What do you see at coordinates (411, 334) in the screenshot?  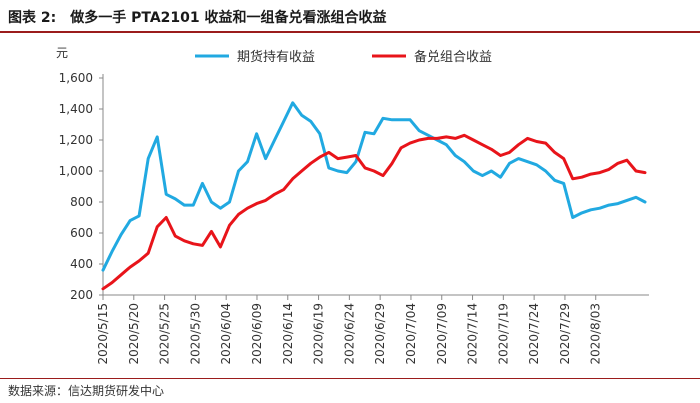 I see `x-tick-label: 2020/7/04` at bounding box center [411, 334].